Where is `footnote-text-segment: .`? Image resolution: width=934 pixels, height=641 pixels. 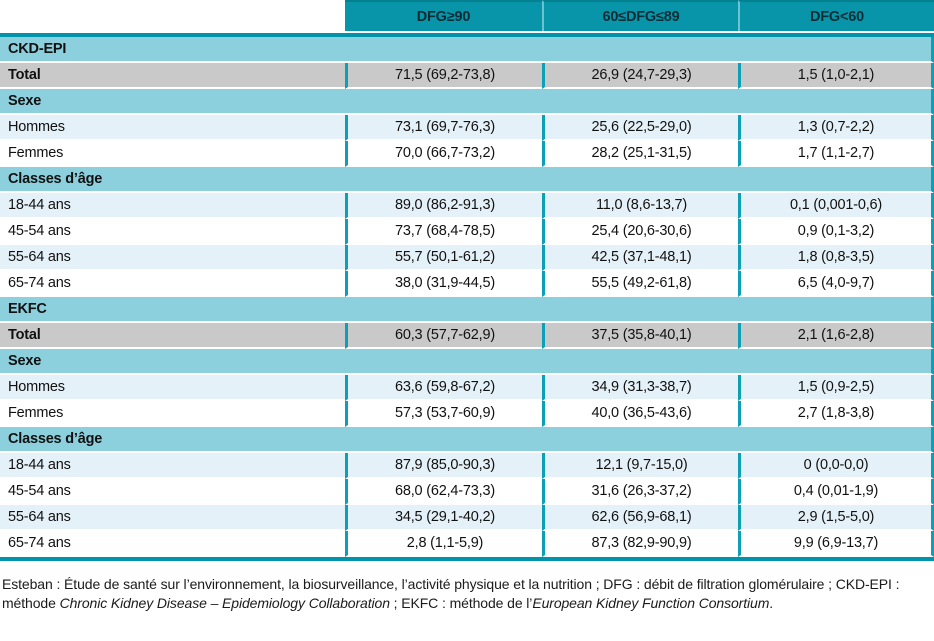
footnote-text-segment: . is located at coordinates (771, 603).